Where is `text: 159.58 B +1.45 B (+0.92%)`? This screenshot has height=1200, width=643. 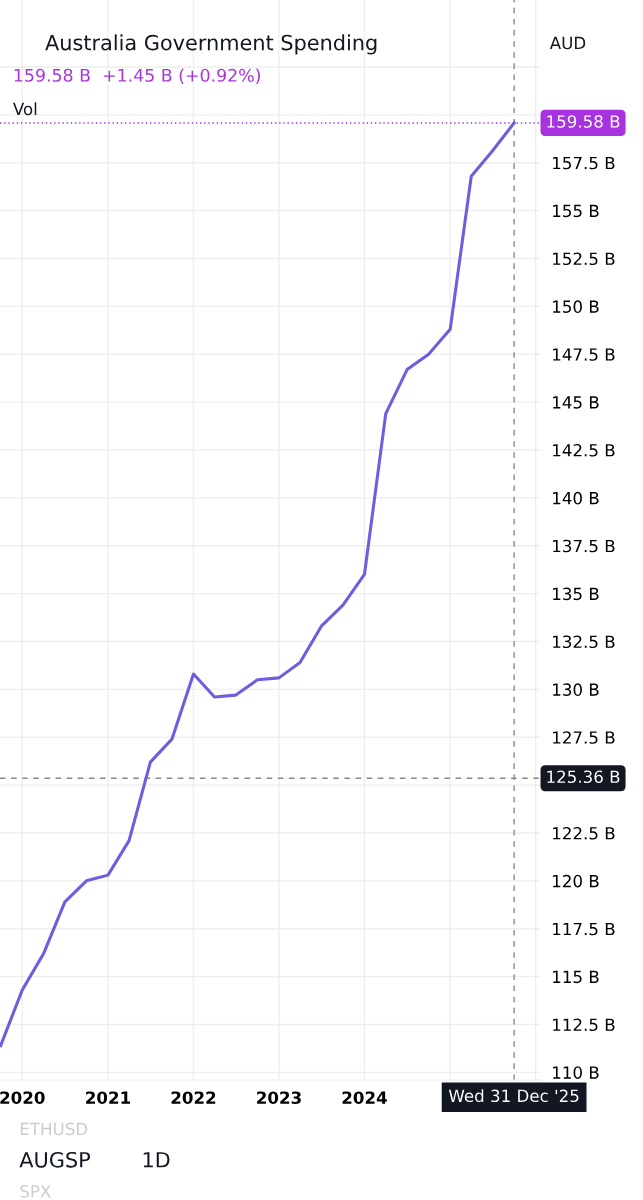 text: 159.58 B +1.45 B (+0.92%) is located at coordinates (137, 76).